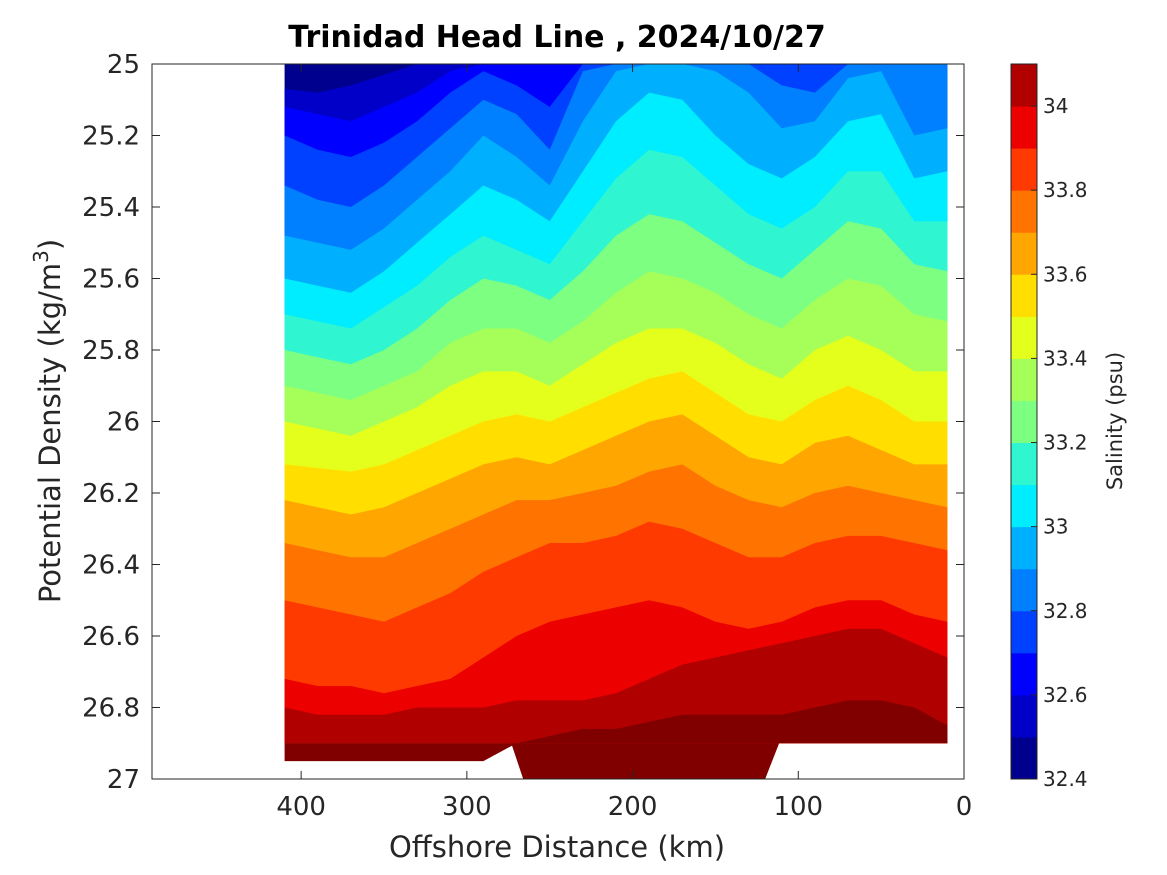  Describe the element at coordinates (50, 244) in the screenshot. I see `y-axis-label-close: )` at that location.